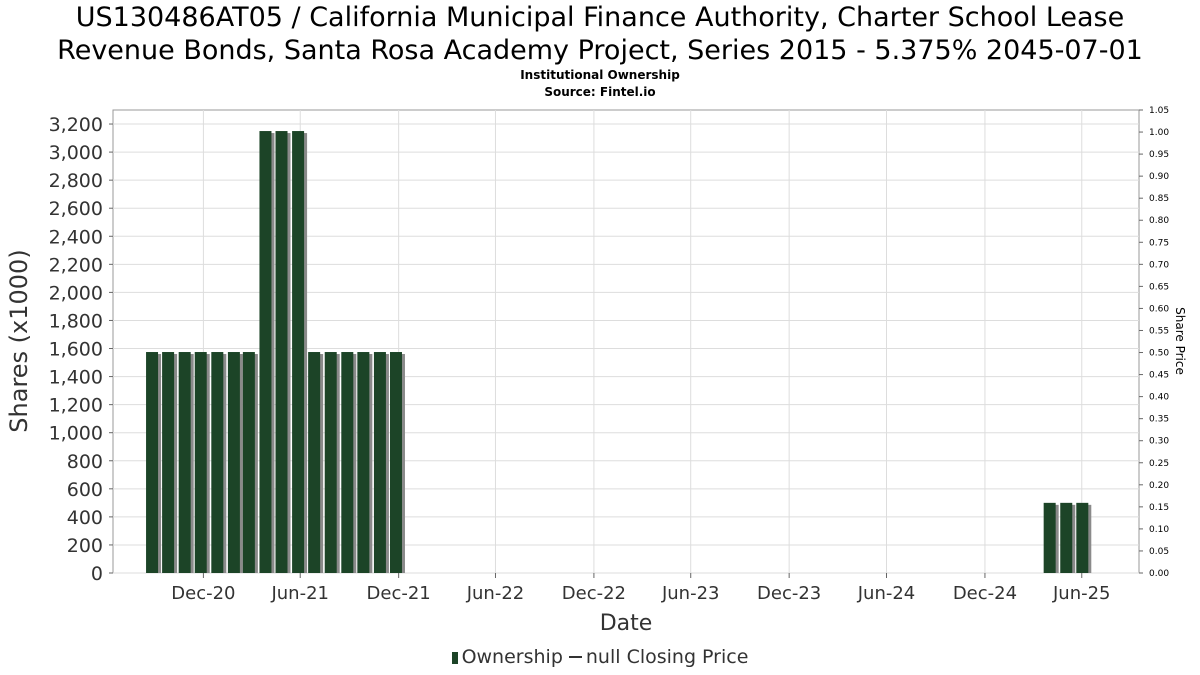 The height and width of the screenshot is (675, 1200). I want to click on y-right-tick-label: 1.05, so click(1159, 111).